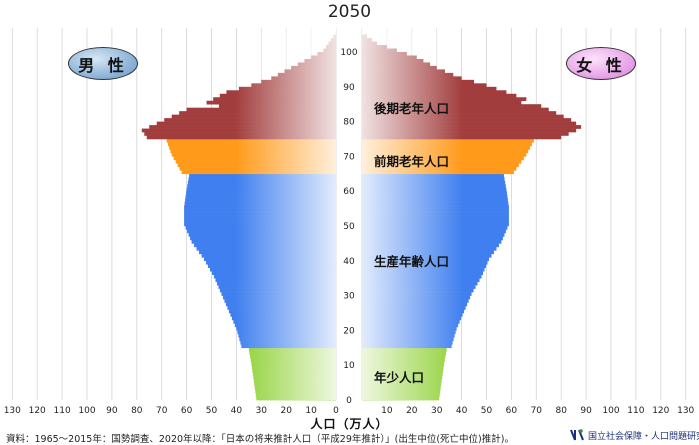 The width and height of the screenshot is (699, 445). What do you see at coordinates (349, 88) in the screenshot?
I see `age-tick-label: 90` at bounding box center [349, 88].